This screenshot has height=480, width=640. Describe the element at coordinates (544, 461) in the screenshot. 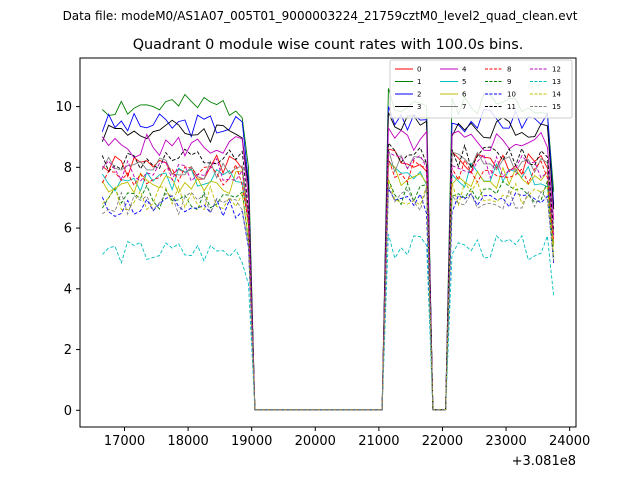

I see `x-offset-label: +3.081e8` at that location.